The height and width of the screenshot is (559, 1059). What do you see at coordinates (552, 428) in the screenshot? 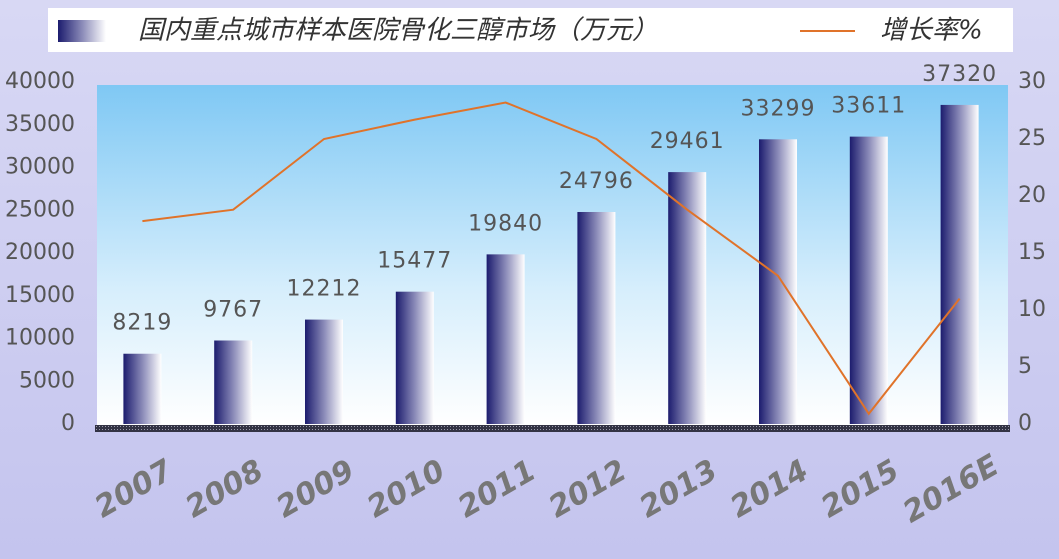
I see `floor` at bounding box center [552, 428].